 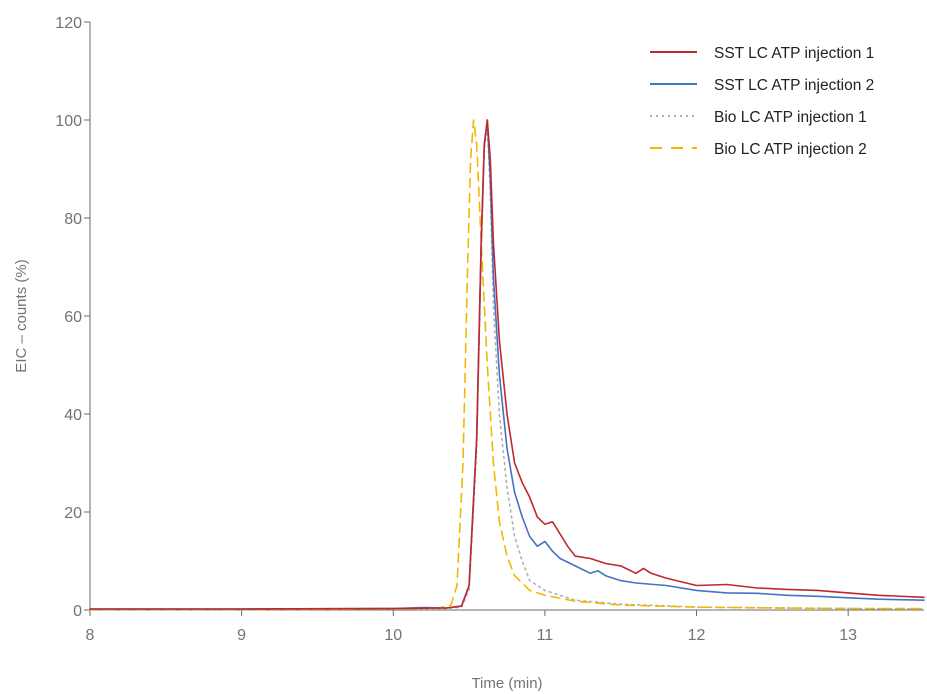 I want to click on x-tick-label: 12, so click(x=697, y=635).